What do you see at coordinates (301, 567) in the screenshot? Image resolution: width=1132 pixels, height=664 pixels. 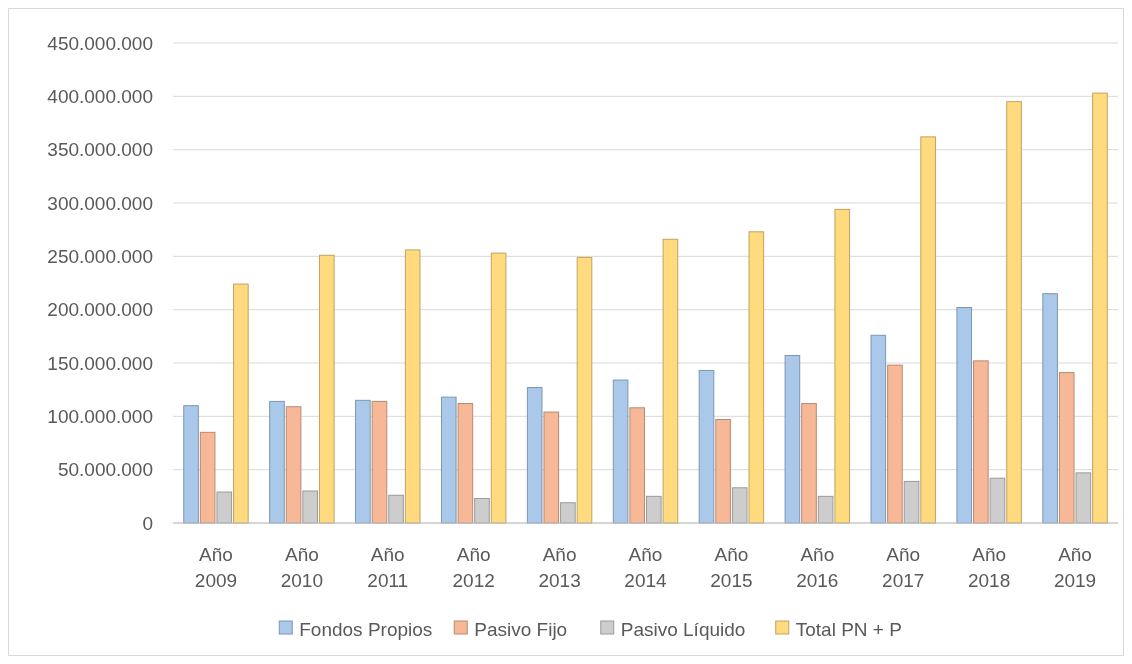 I see `x-tick-label: Año 2010` at bounding box center [301, 567].